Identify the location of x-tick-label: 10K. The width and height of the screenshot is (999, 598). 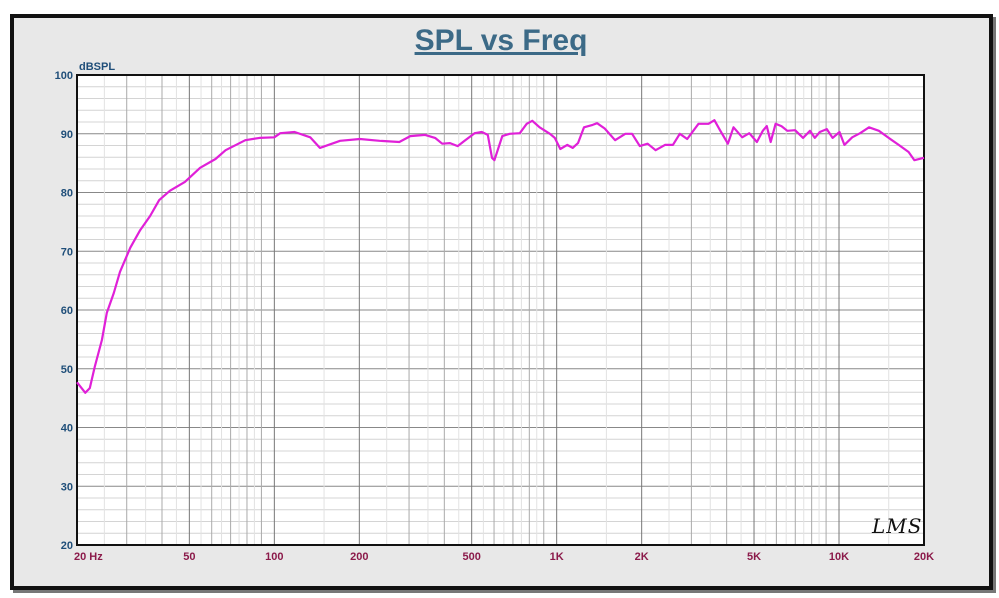
(839, 557).